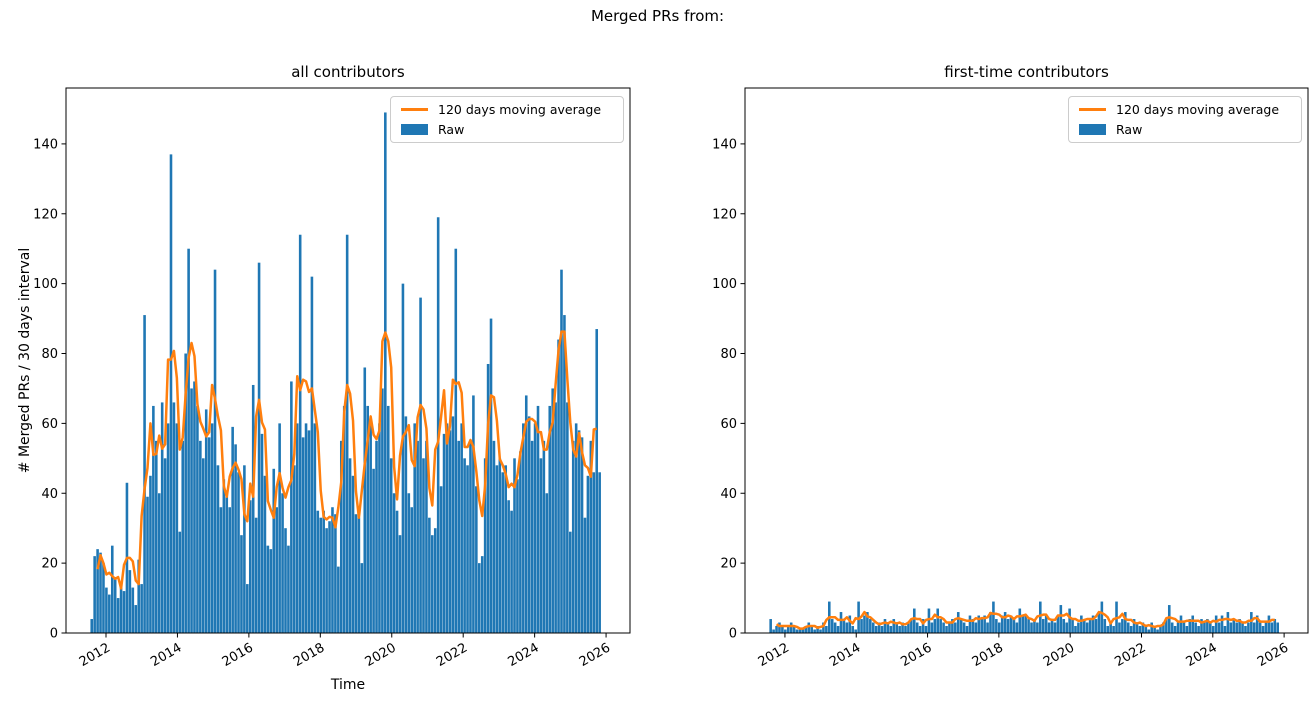 The height and width of the screenshot is (703, 1315). Describe the element at coordinates (724, 144) in the screenshot. I see `y-tick-label: 140` at that location.